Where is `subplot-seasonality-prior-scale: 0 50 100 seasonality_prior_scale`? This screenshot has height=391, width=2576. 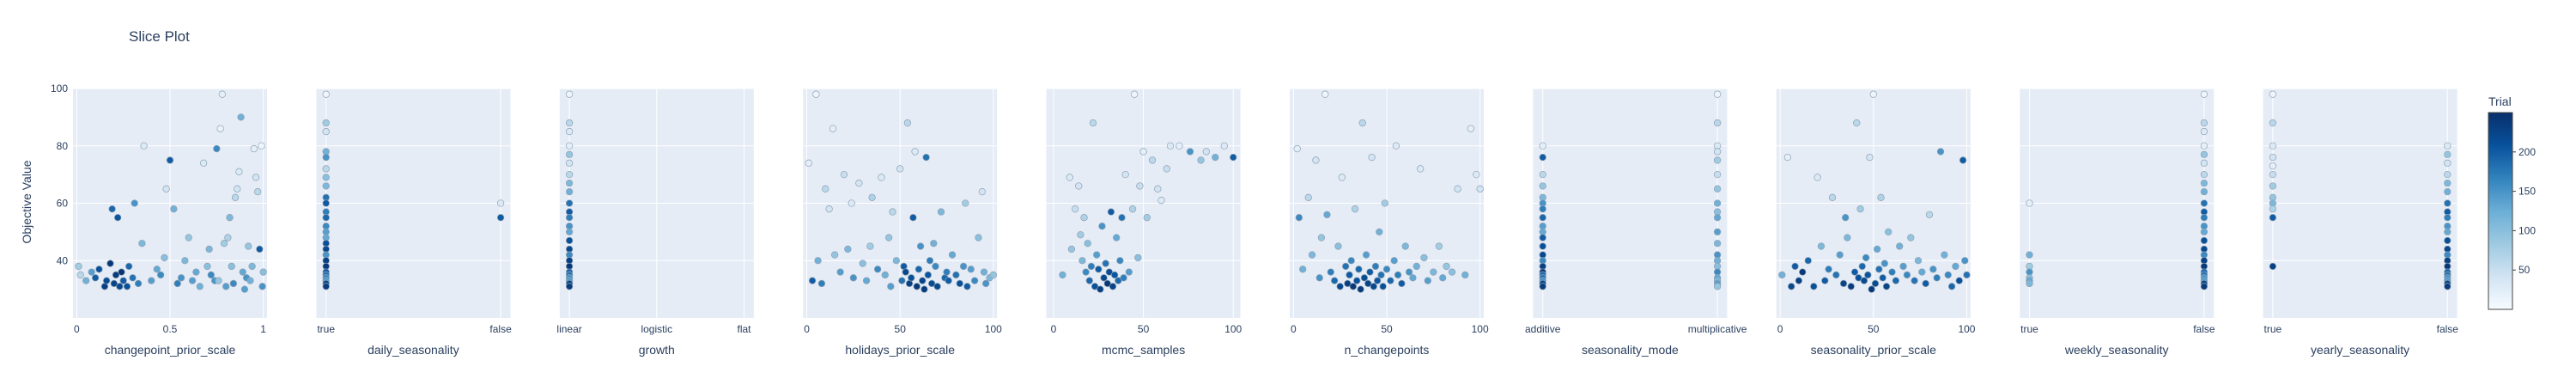 subplot-seasonality-prior-scale: 0 50 100 seasonality_prior_scale is located at coordinates (1876, 222).